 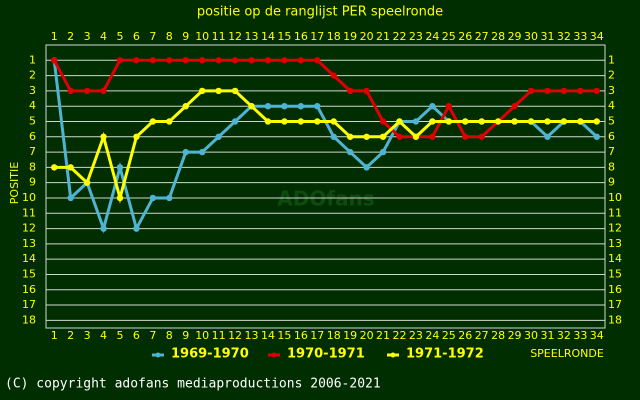 What do you see at coordinates (152, 36) in the screenshot?
I see `x-tick-label-top: 7` at bounding box center [152, 36].